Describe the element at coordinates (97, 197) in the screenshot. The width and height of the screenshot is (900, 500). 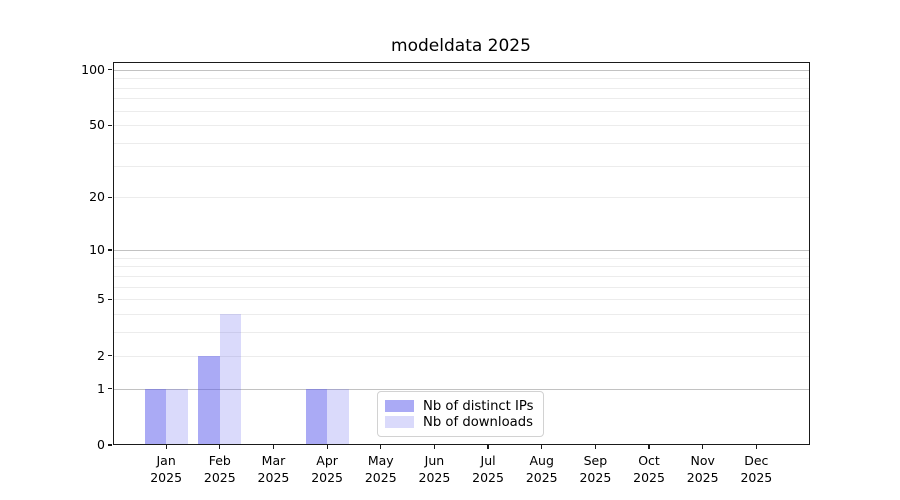
I see `y-axis-tick-label: 20` at that location.